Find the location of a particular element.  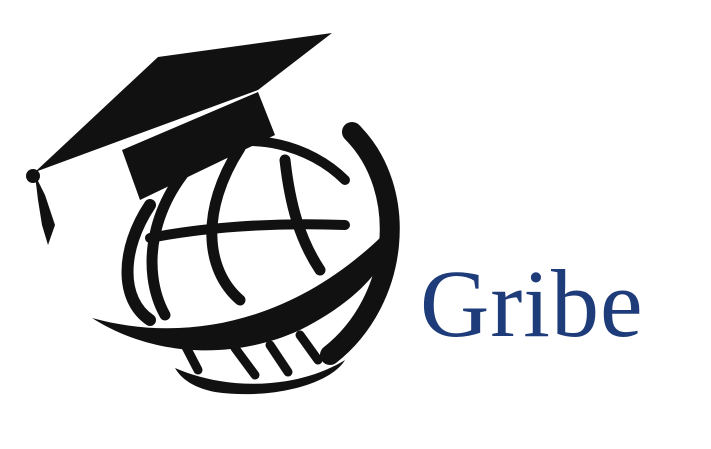

brand-name: Gribe is located at coordinates (532, 303).